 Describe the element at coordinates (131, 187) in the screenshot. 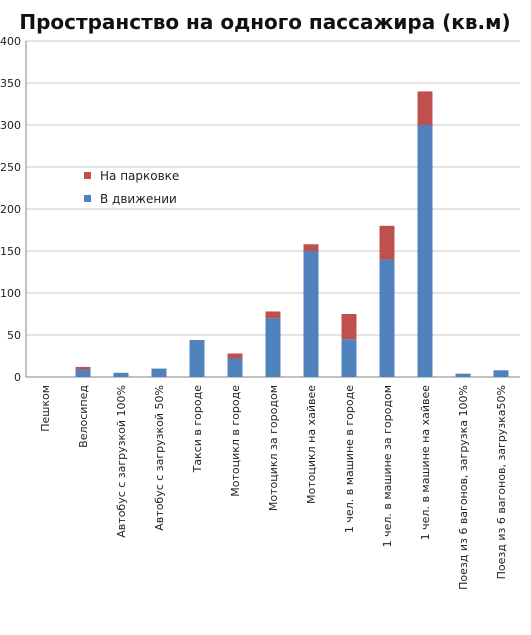

I see `legend: На парковке В движении` at that location.